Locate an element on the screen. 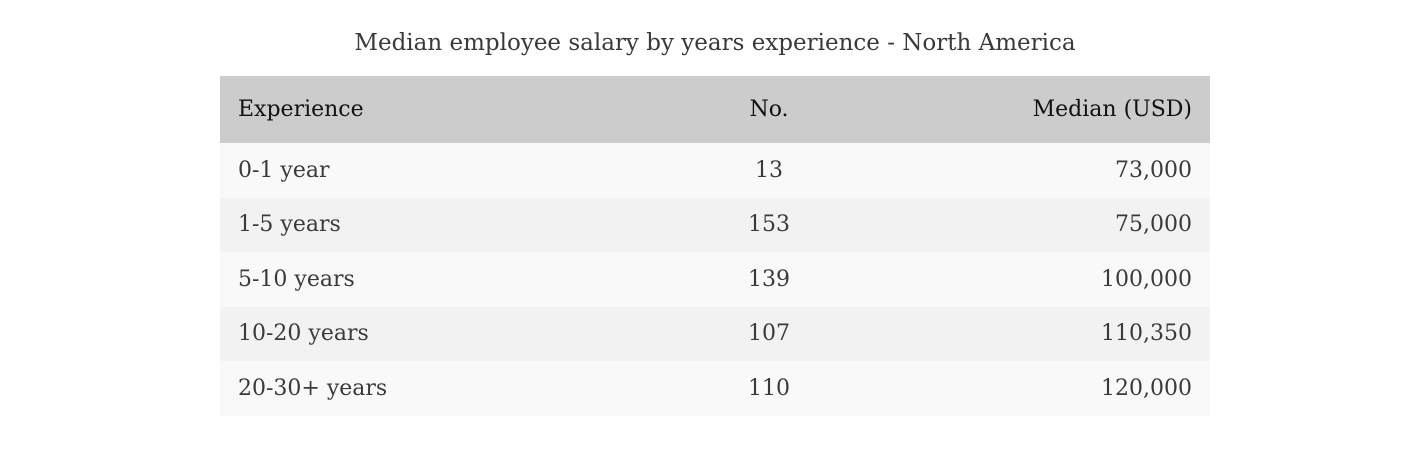 Image resolution: width=1424 pixels, height=464 pixels. cell-experience: 10-20 years is located at coordinates (303, 334).